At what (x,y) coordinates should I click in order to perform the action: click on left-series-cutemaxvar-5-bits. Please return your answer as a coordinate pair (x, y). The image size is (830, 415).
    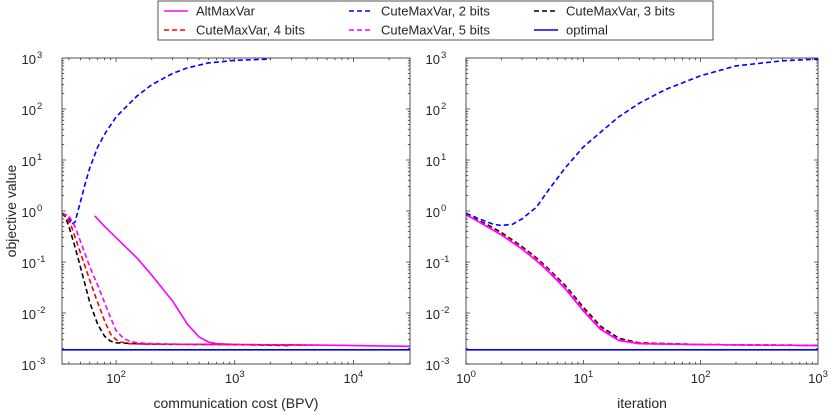
    Looking at the image, I should click on (190, 279).